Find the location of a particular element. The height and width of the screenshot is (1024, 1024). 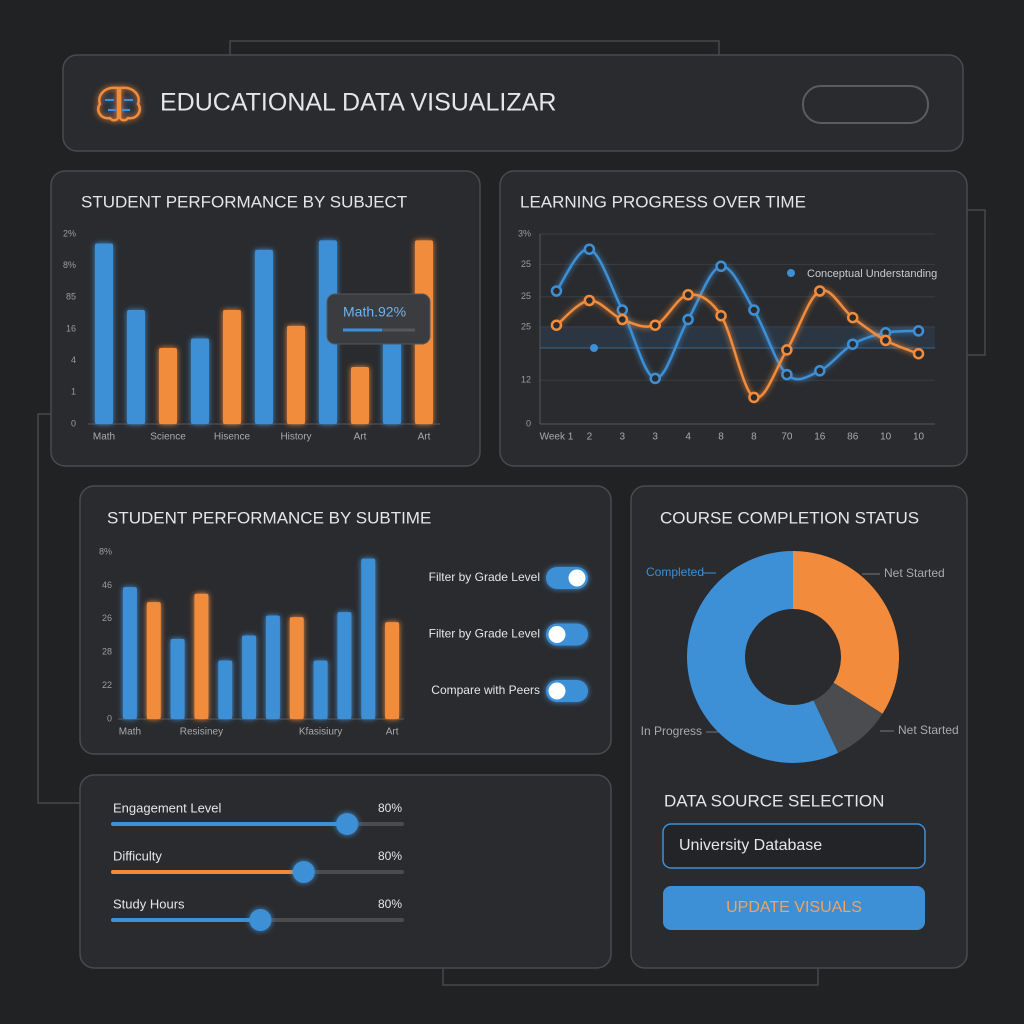

x-tick-label: Resisiney is located at coordinates (201, 732).